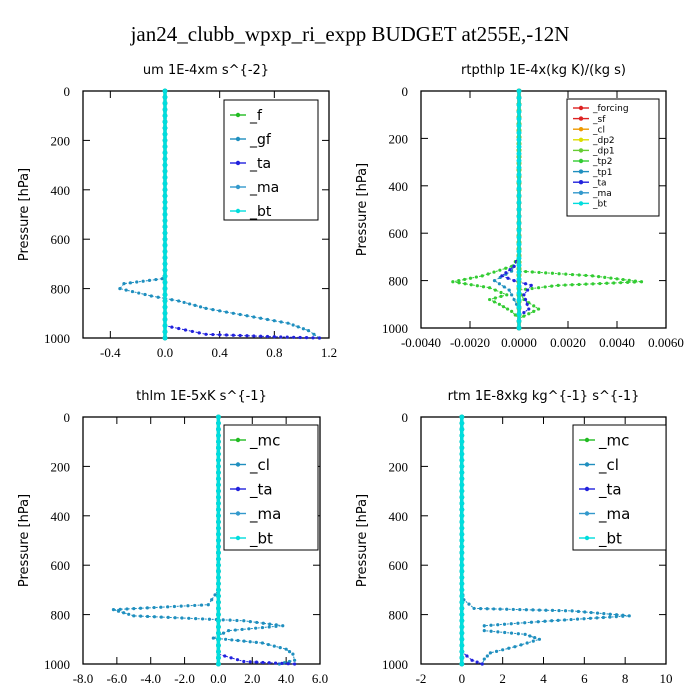  I want to click on plot-area-frame, so click(201, 540).